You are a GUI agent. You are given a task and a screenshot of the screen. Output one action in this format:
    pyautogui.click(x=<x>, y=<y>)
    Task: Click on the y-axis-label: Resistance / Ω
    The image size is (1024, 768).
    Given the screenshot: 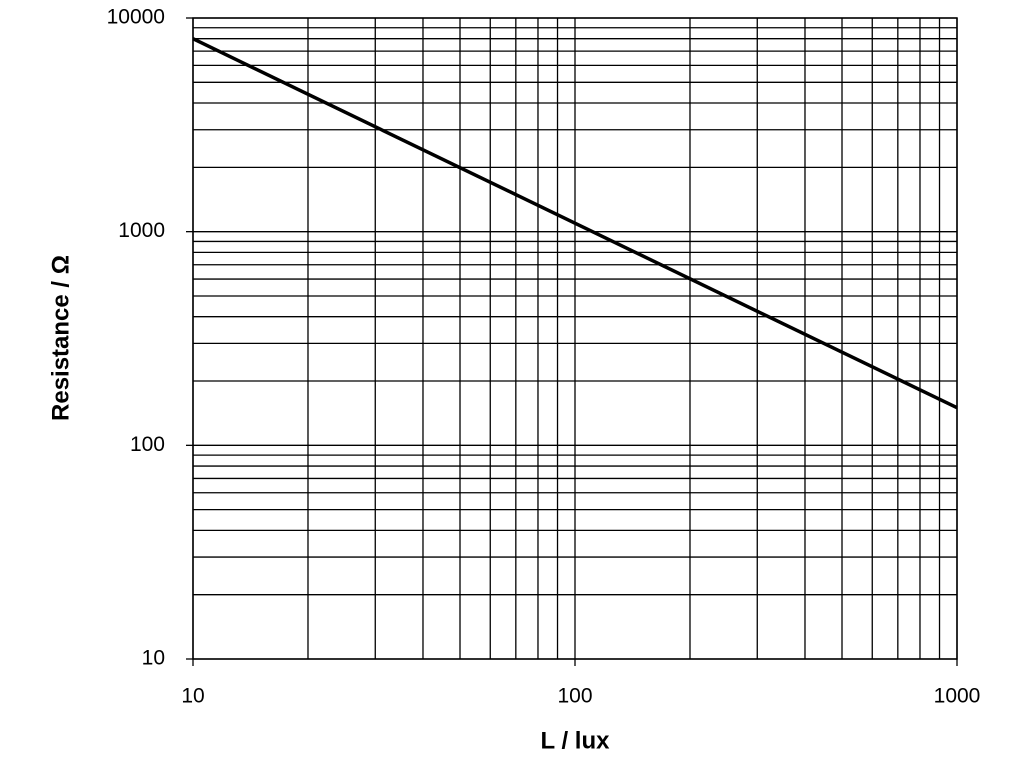 What is the action you would take?
    pyautogui.click(x=60, y=338)
    